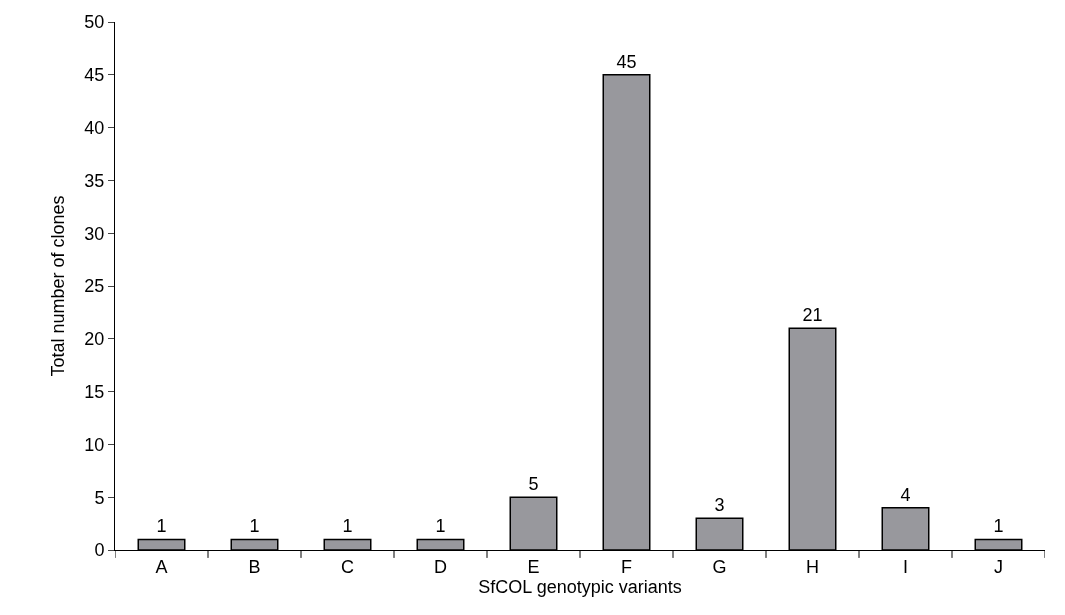  I want to click on y-tick-label: 0, so click(99, 550).